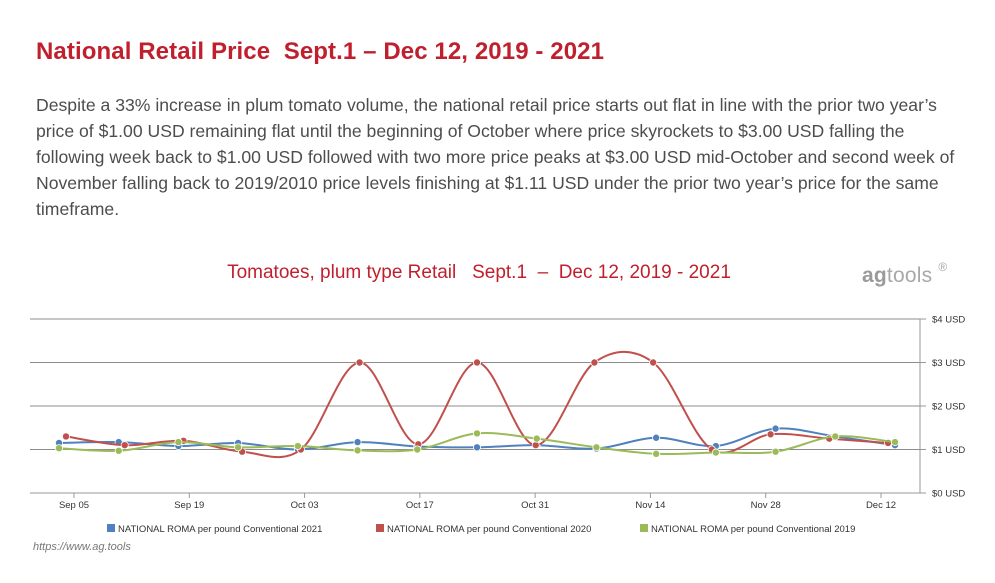  Describe the element at coordinates (948, 450) in the screenshot. I see `y-tick-label: $1 USD` at that location.